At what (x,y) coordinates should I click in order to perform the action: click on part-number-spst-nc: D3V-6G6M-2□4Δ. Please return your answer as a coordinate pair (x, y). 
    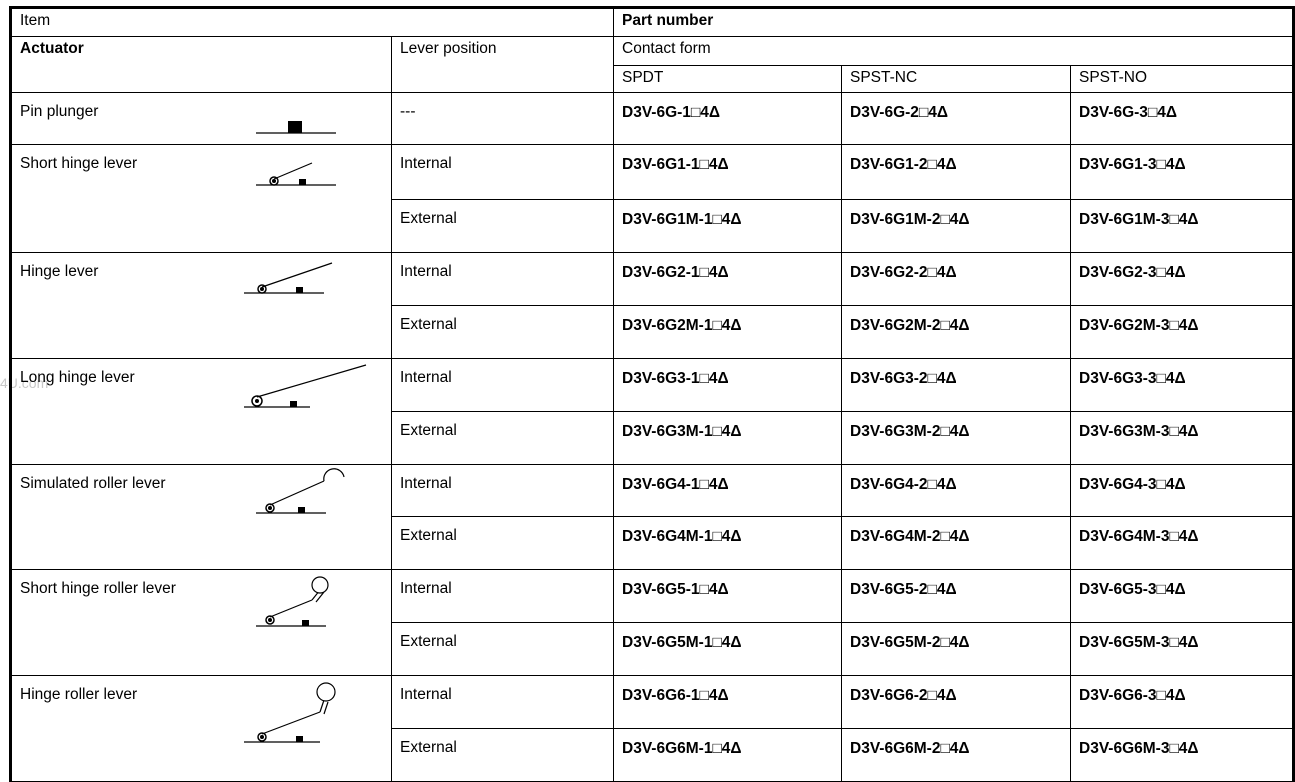
    Looking at the image, I should click on (956, 754).